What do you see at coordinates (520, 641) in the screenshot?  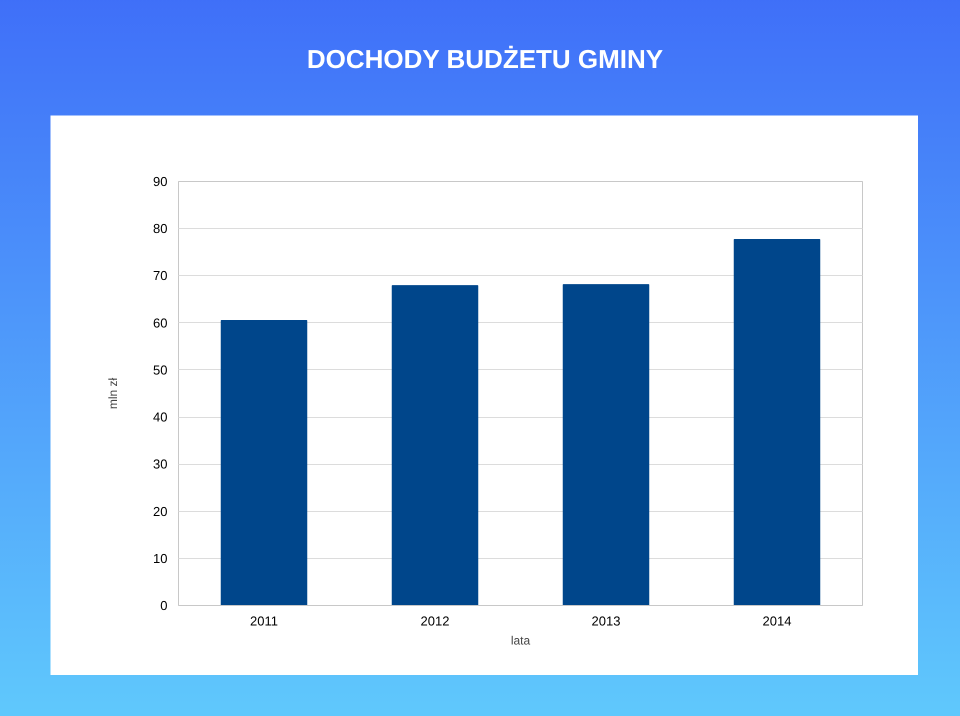 I see `x-axis-title: lata` at bounding box center [520, 641].